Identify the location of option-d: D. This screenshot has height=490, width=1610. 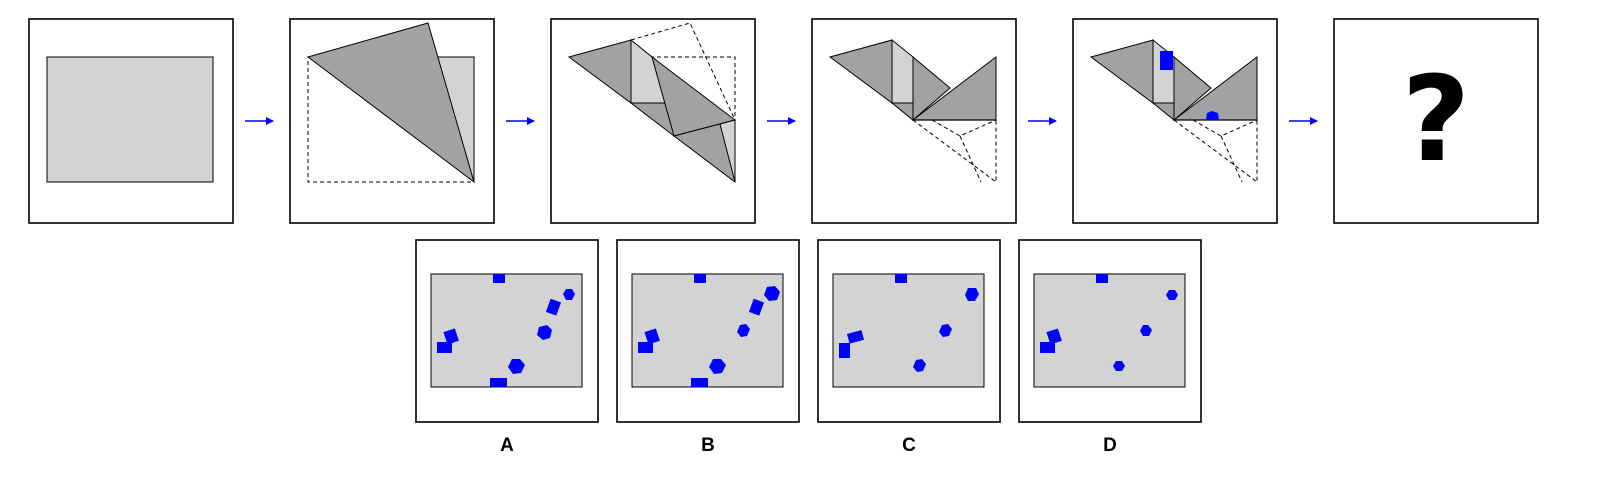
(1110, 347).